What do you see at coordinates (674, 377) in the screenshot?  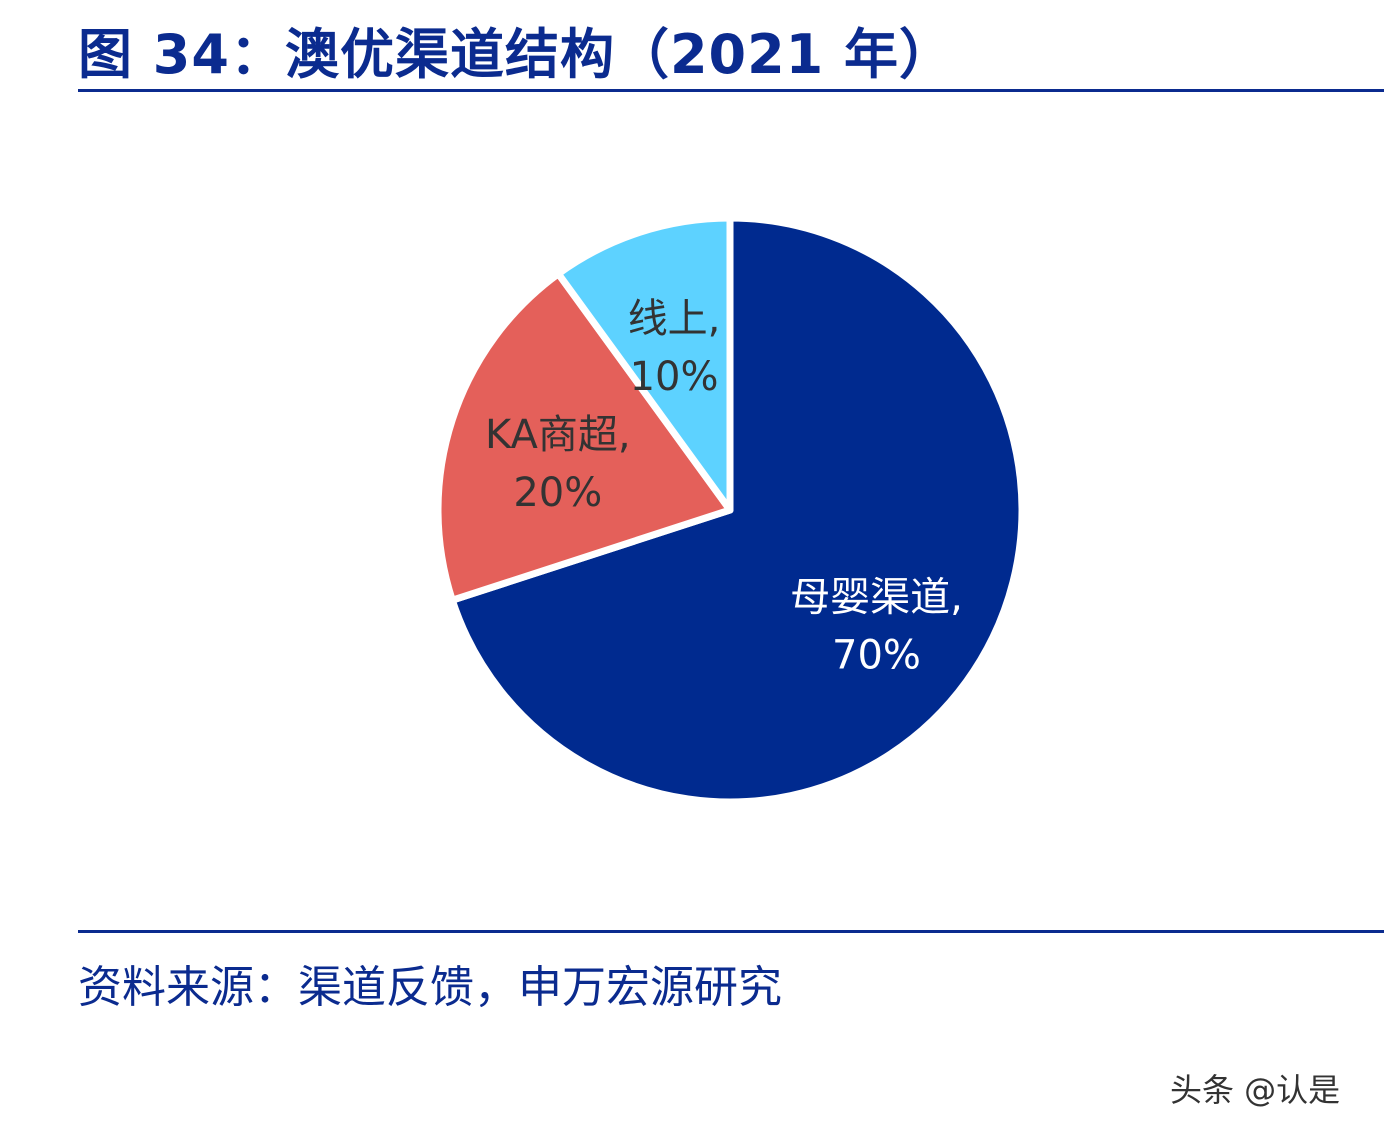 I see `slice-value-label: 10%` at bounding box center [674, 377].